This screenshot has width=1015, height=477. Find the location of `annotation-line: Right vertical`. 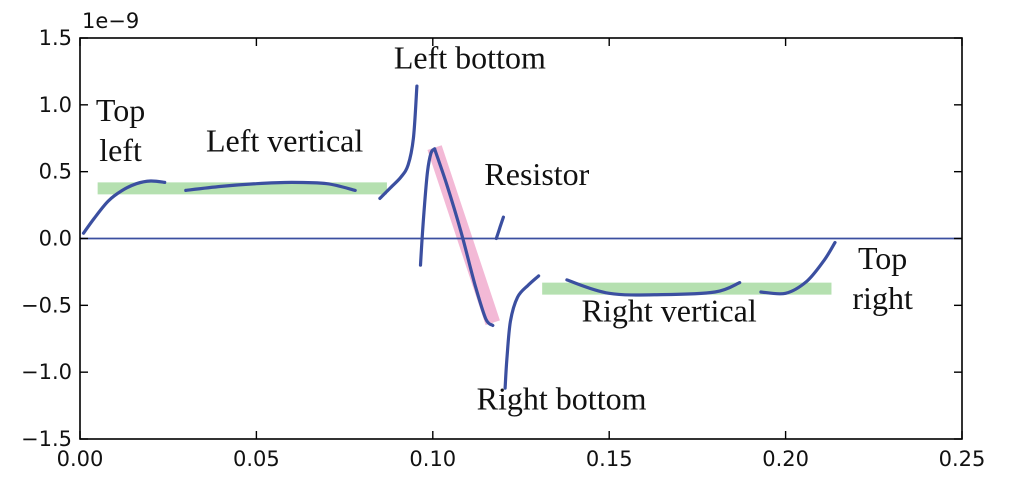

annotation-line: Right vertical is located at coordinates (669, 310).